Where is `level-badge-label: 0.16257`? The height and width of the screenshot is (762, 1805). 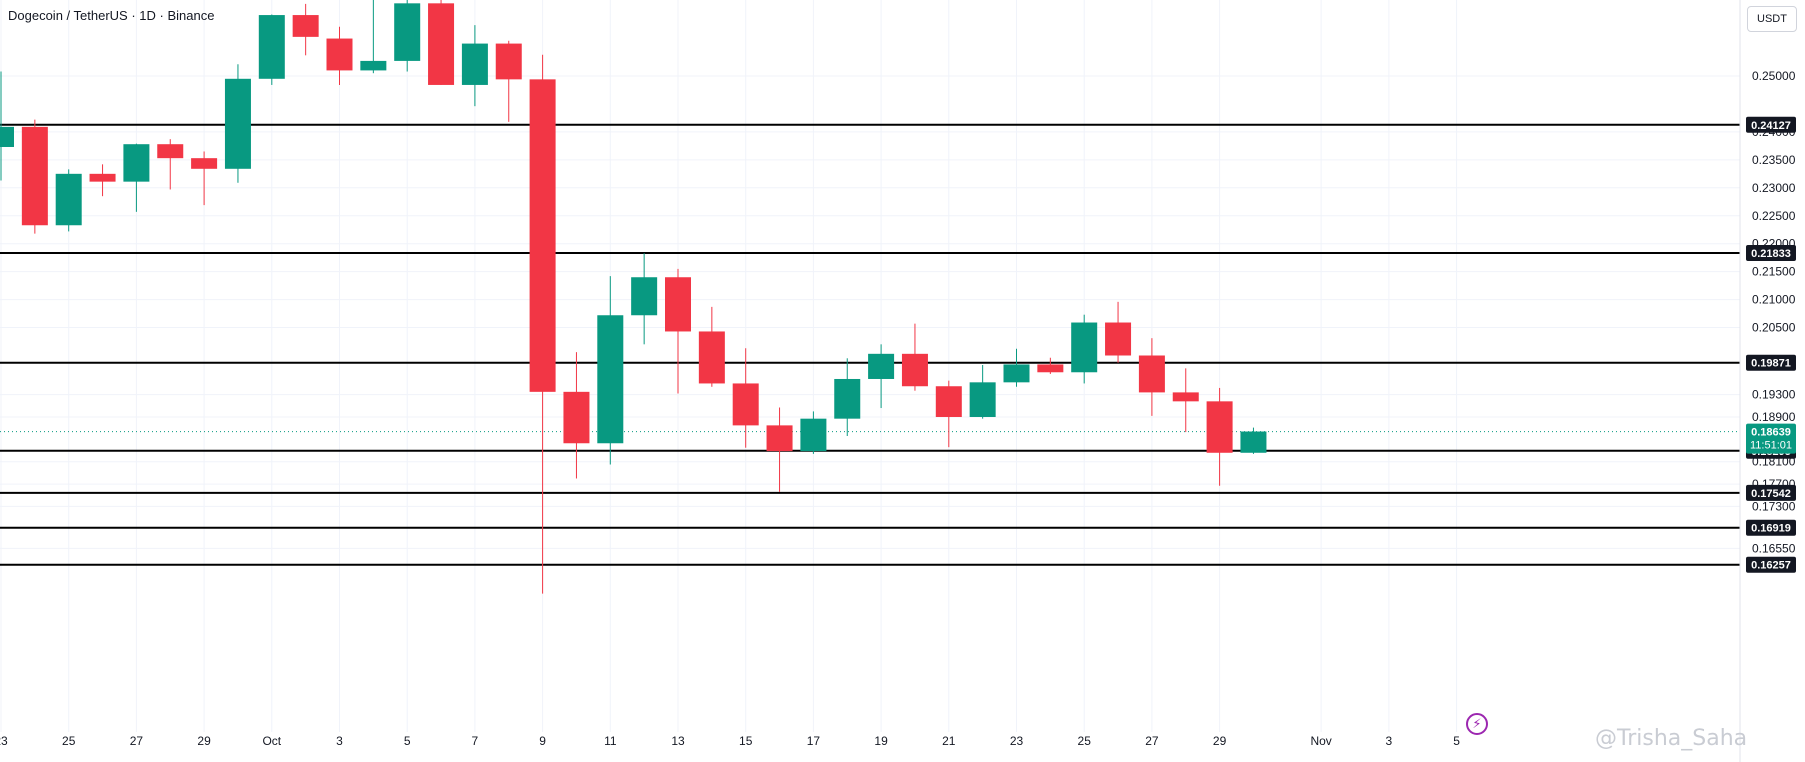
level-badge-label: 0.16257 is located at coordinates (1771, 566).